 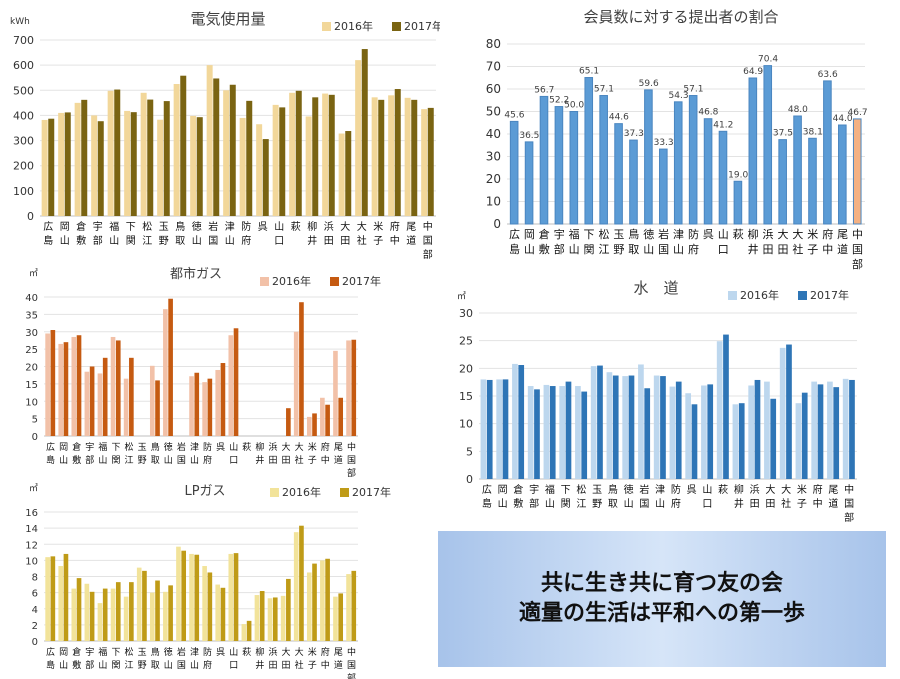 I want to click on y-tick-label: 300, so click(x=23, y=141).